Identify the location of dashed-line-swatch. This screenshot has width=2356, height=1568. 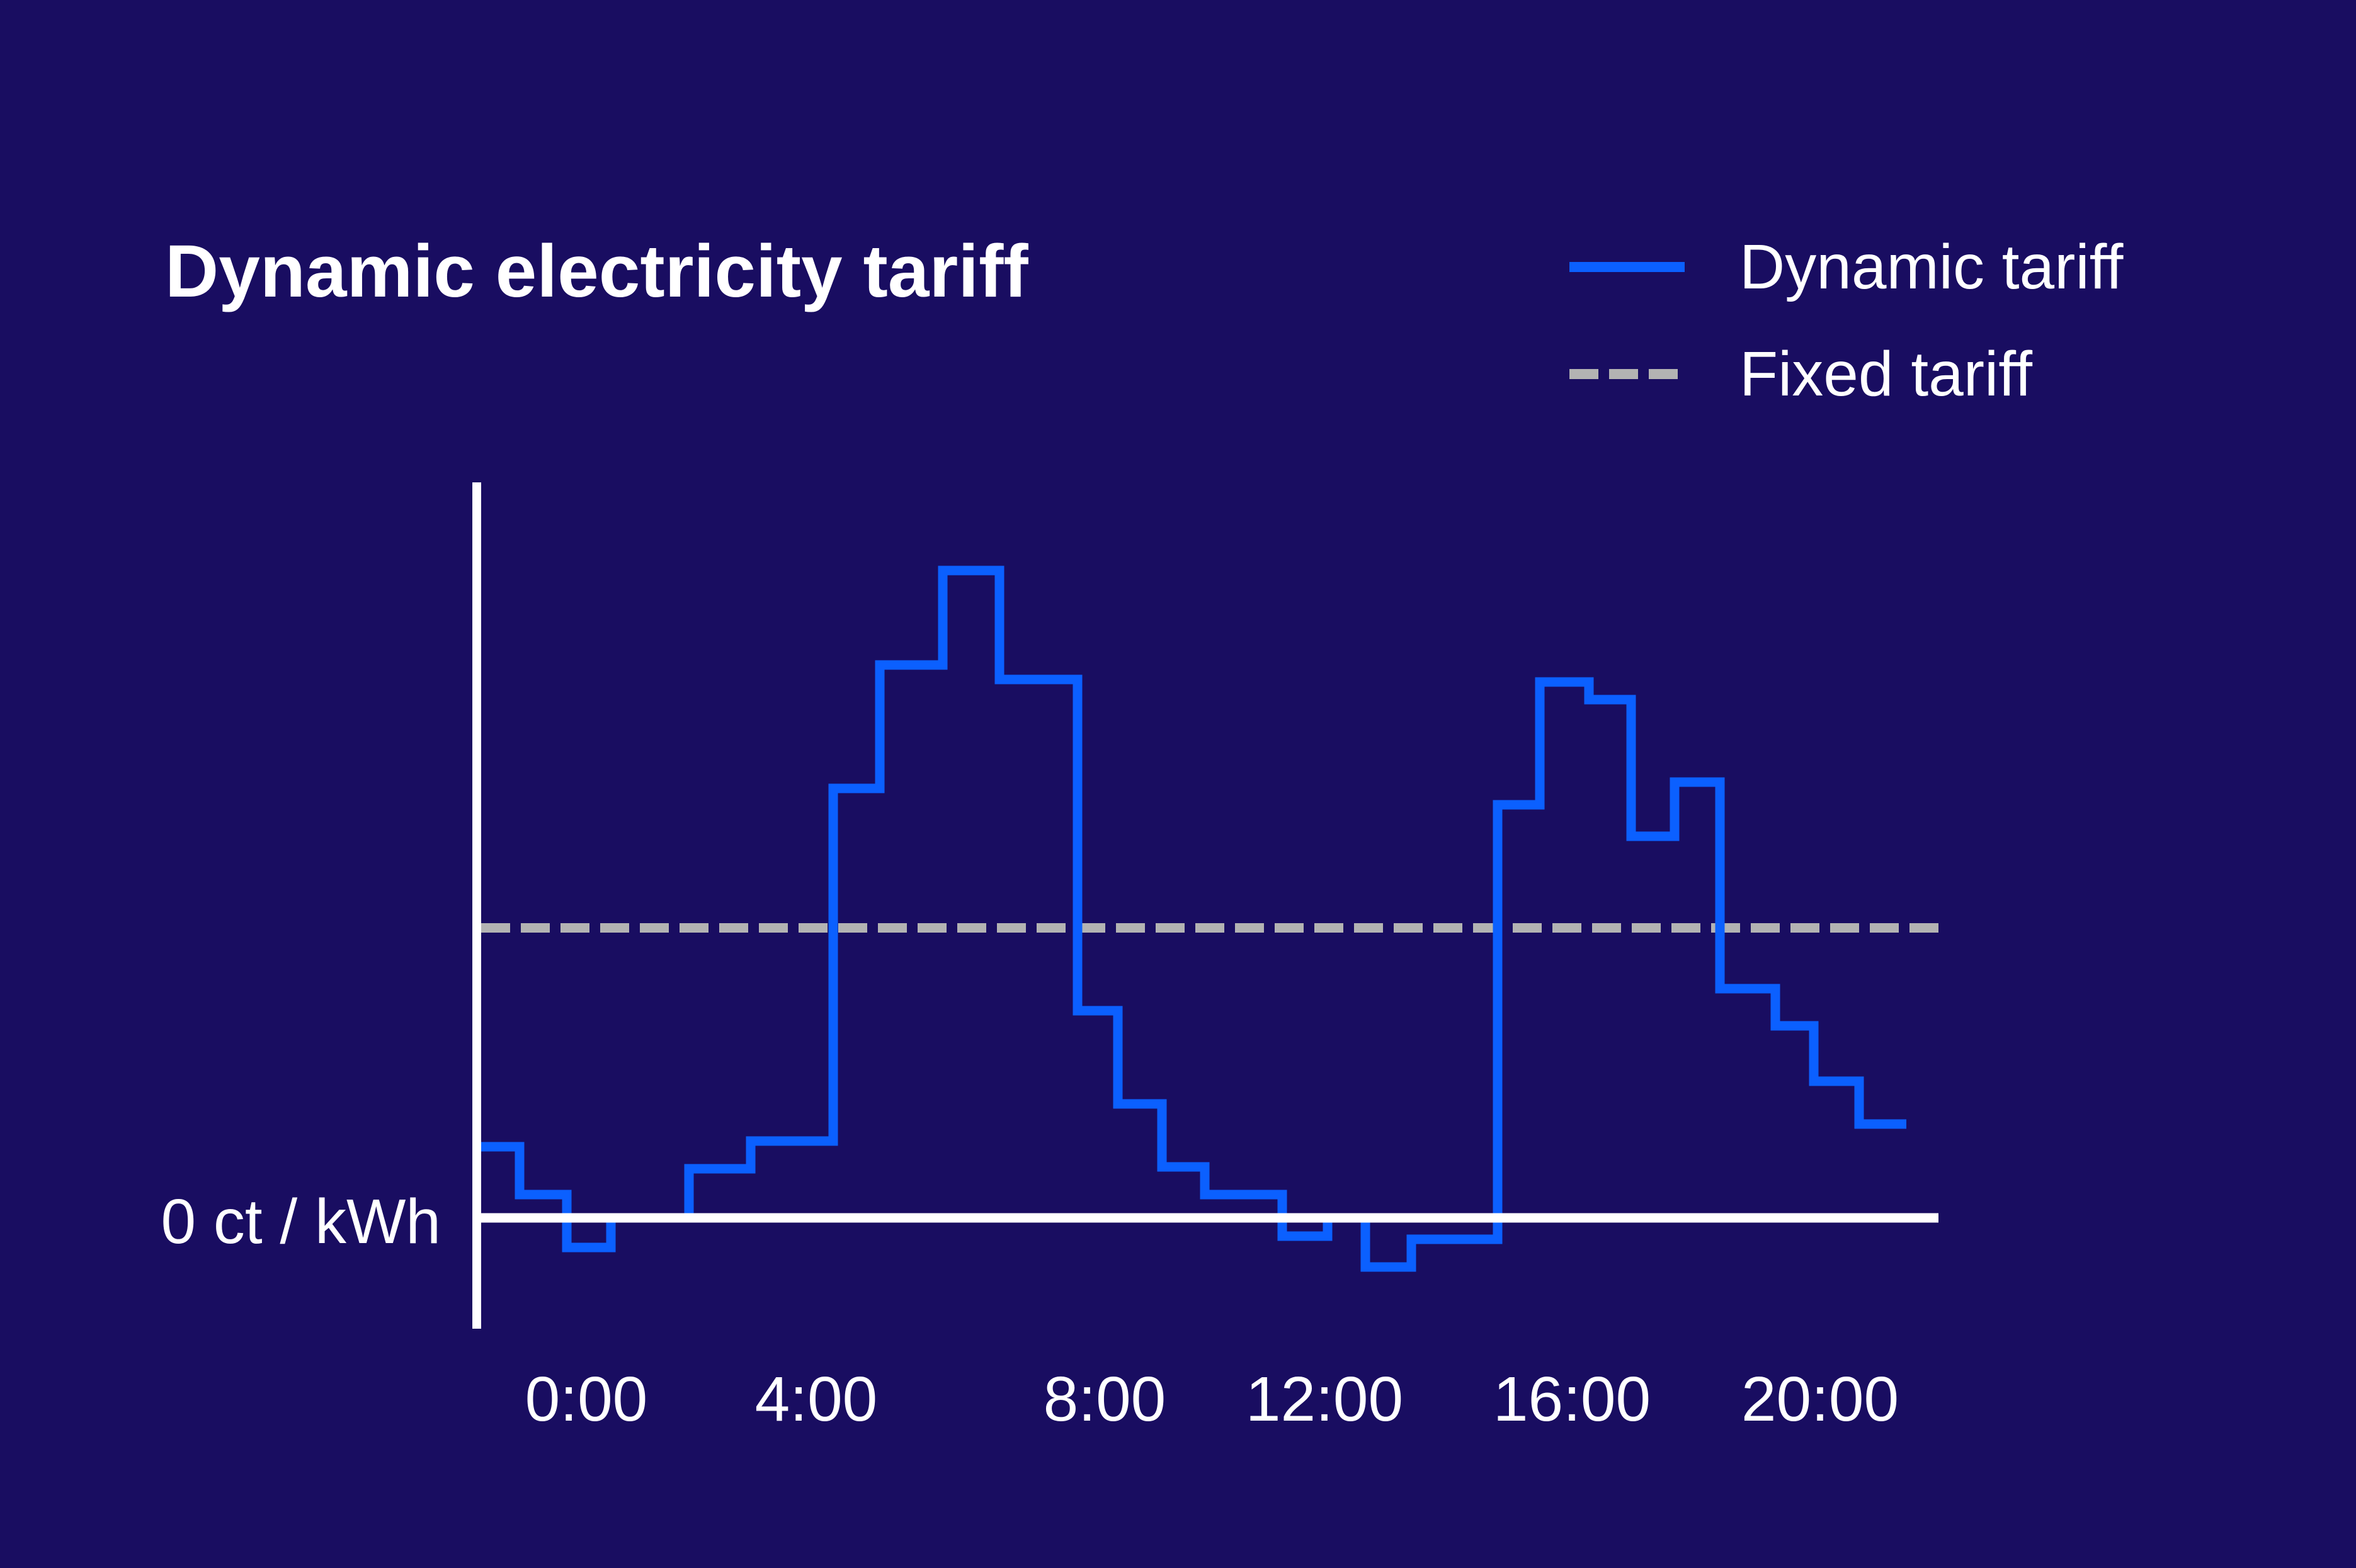
(1627, 374).